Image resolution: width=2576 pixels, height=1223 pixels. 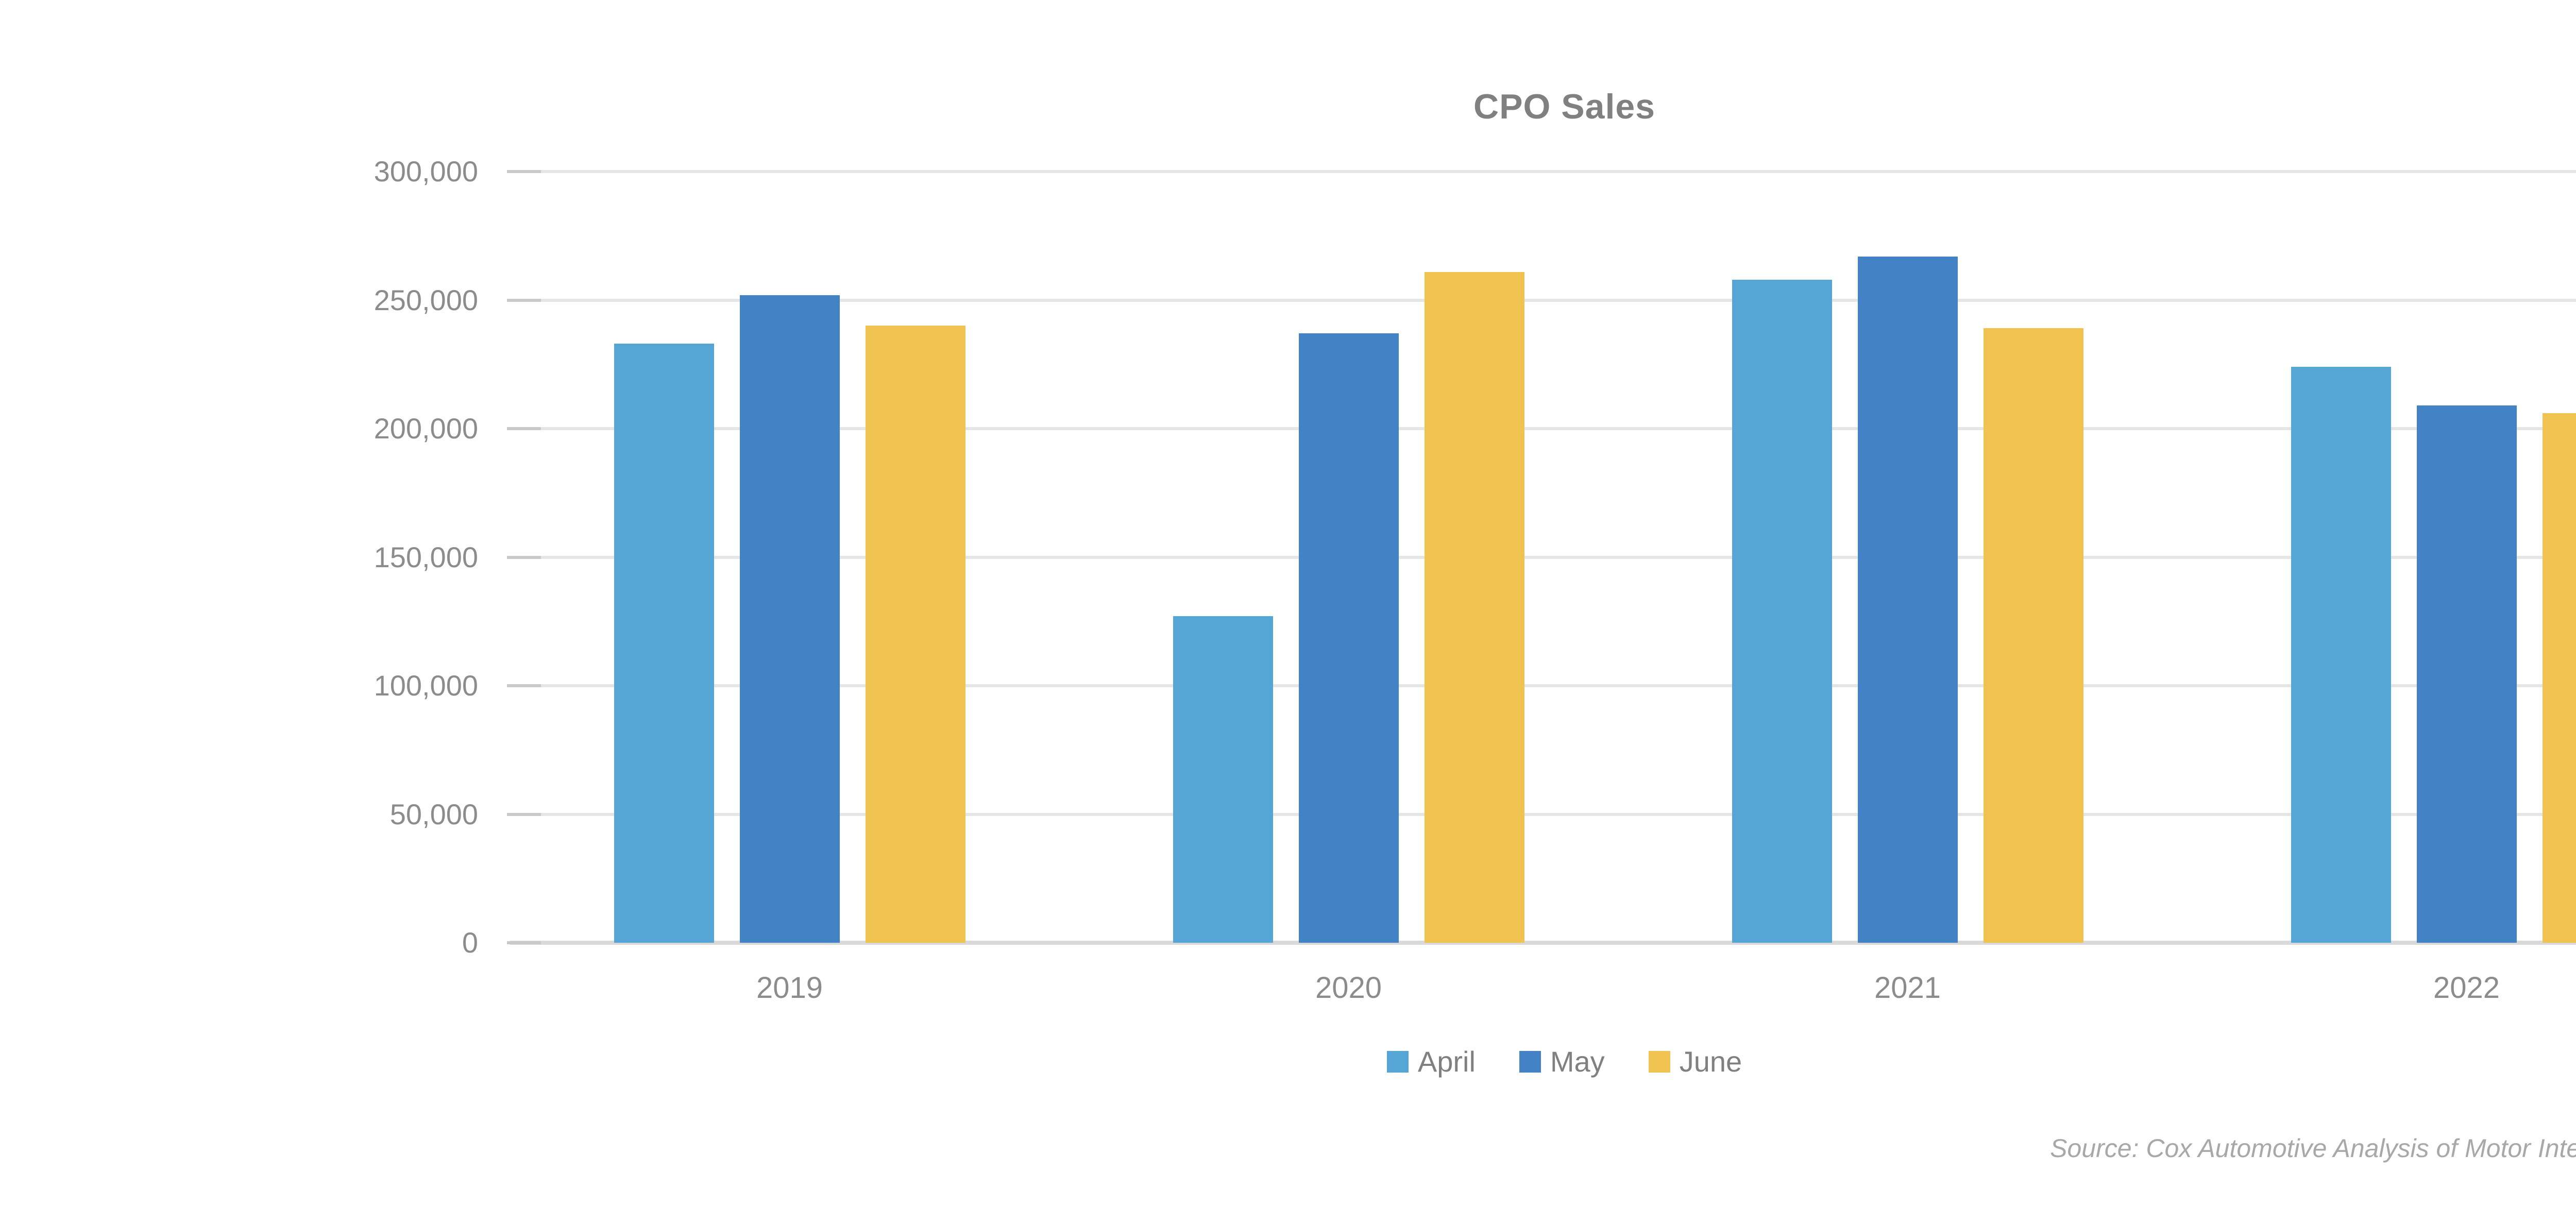 What do you see at coordinates (1348, 988) in the screenshot?
I see `x-axis-label-2020: 2020` at bounding box center [1348, 988].